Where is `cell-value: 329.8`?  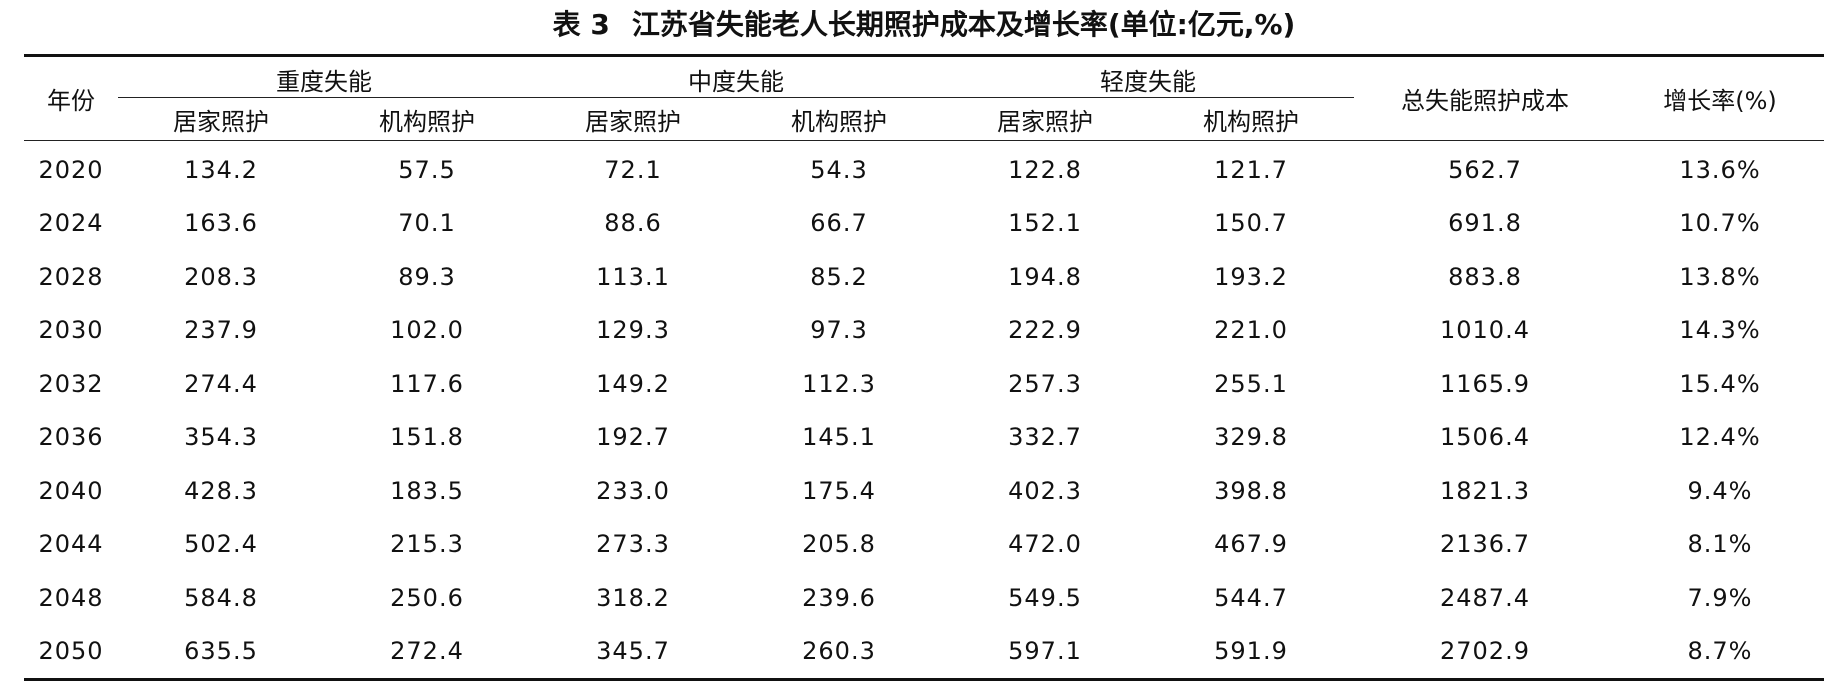 cell-value: 329.8 is located at coordinates (1251, 438).